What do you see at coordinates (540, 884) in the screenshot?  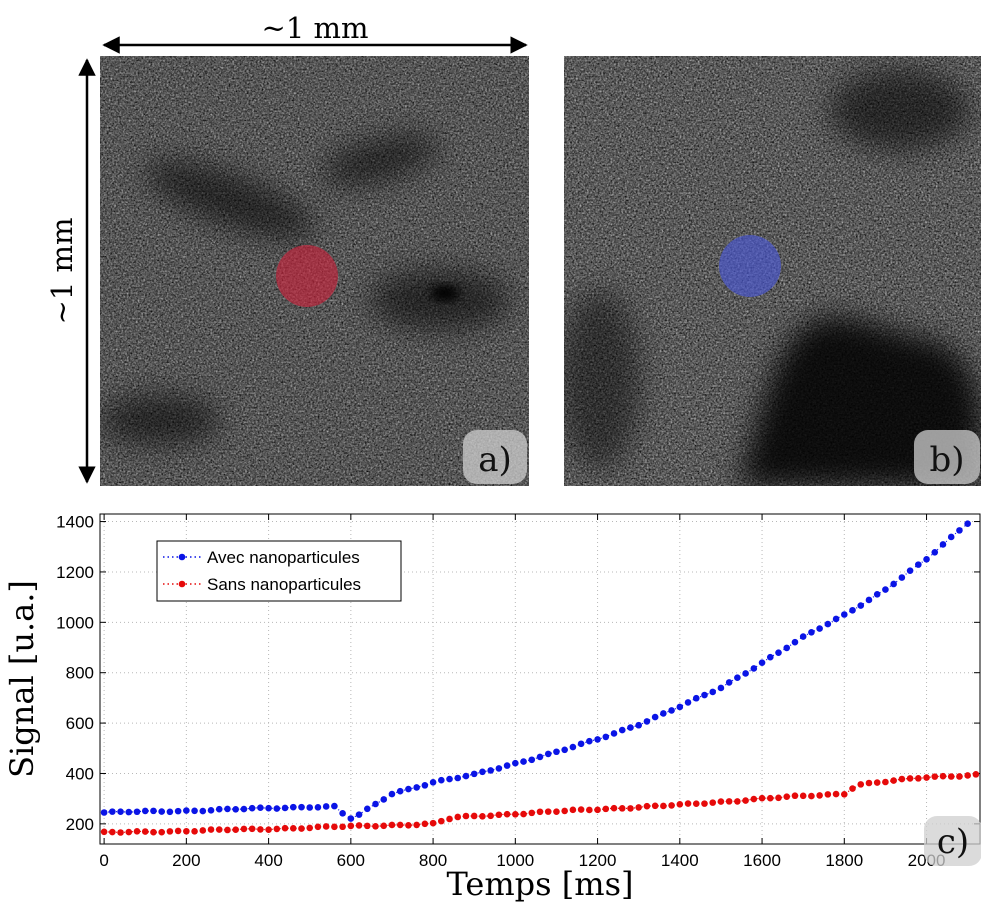 I see `x-axis-label: Temps [ms]` at bounding box center [540, 884].